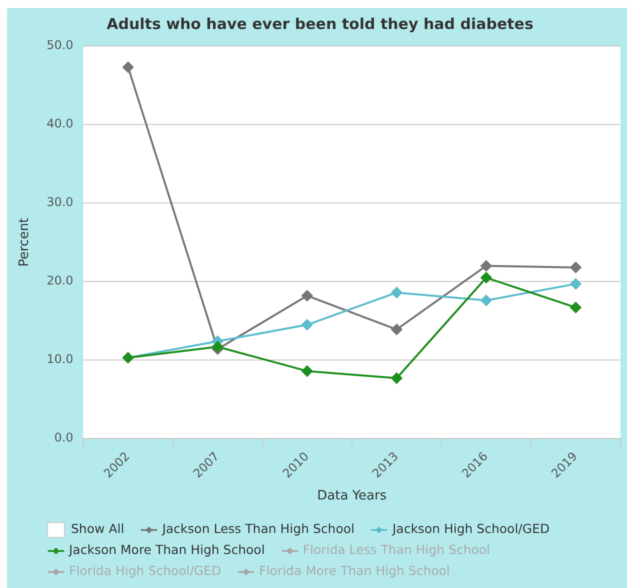 The height and width of the screenshot is (588, 627). I want to click on legend-label: Jackson Less Than High School, so click(258, 528).